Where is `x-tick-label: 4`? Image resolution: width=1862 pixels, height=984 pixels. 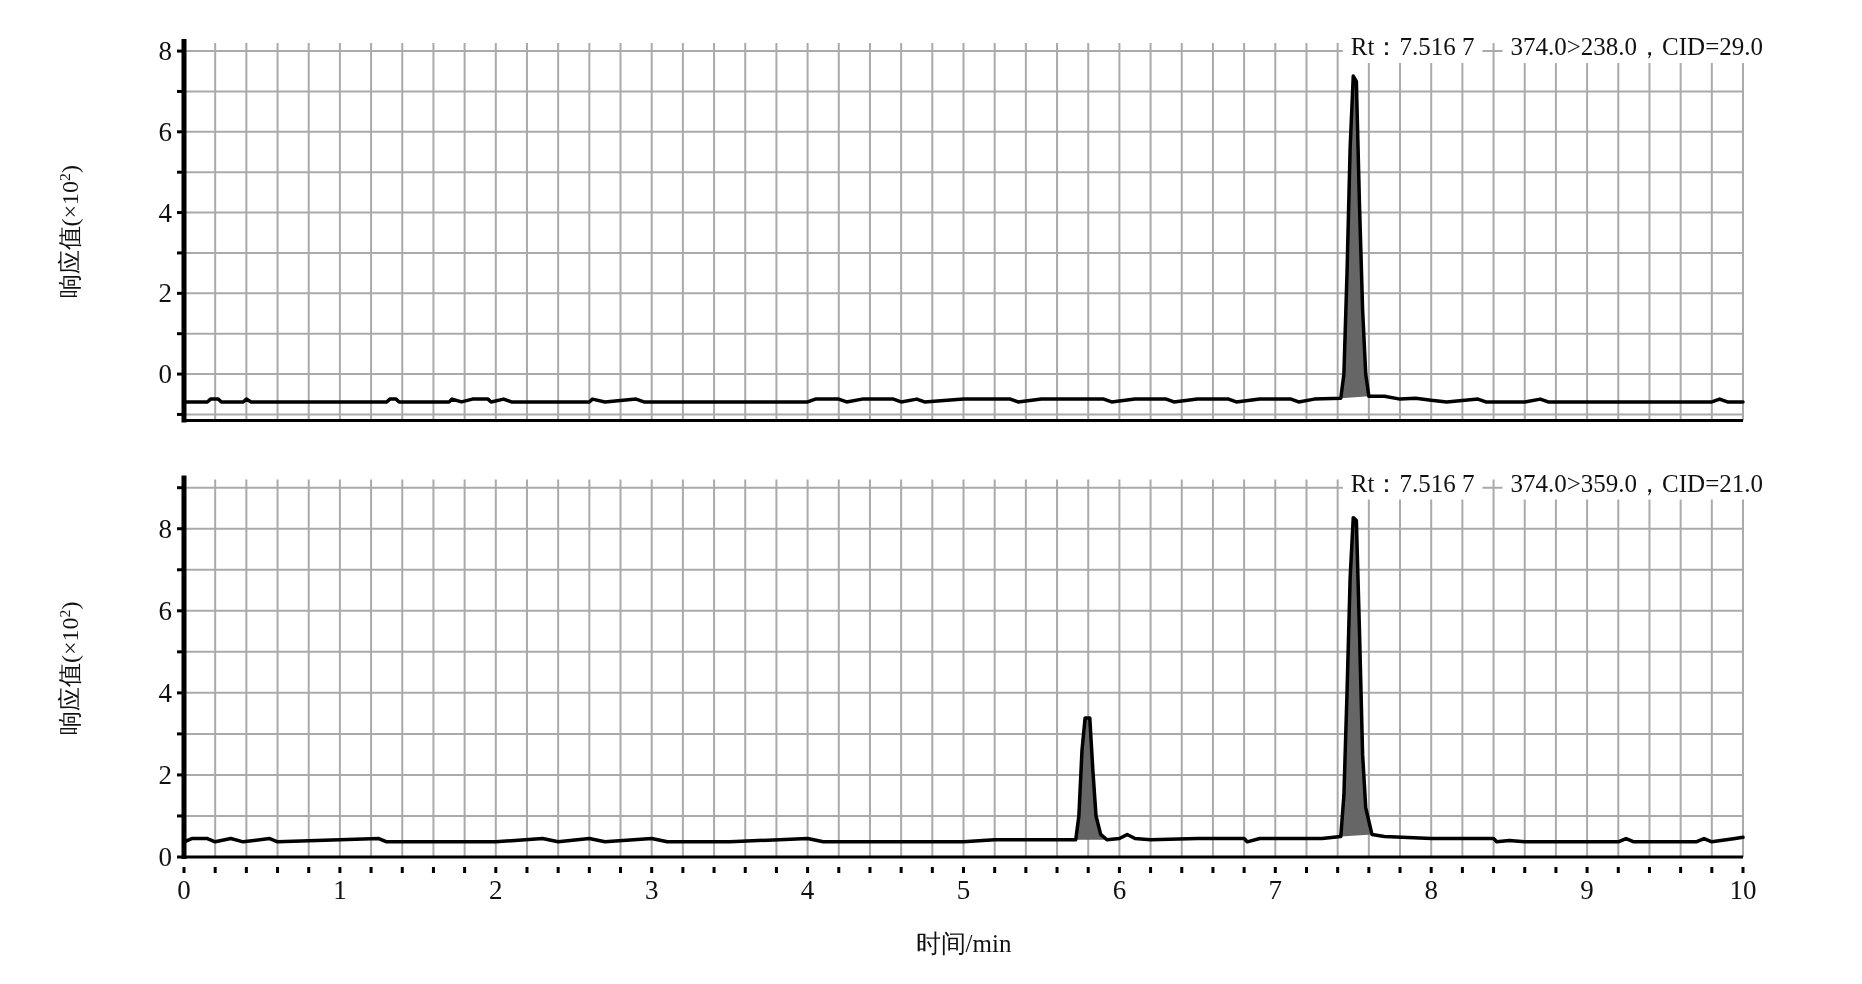
x-tick-label: 4 is located at coordinates (807, 890).